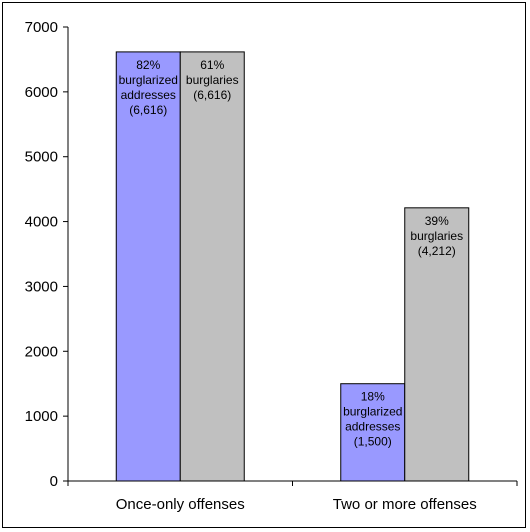 The width and height of the screenshot is (530, 532). What do you see at coordinates (437, 221) in the screenshot?
I see `bar-data-label: 39%` at bounding box center [437, 221].